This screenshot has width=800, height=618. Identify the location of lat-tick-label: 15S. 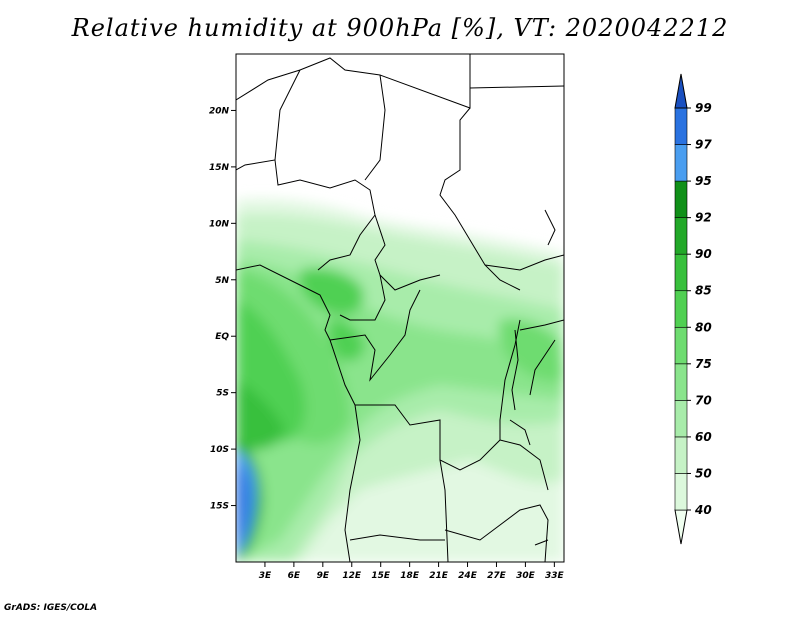
(219, 507).